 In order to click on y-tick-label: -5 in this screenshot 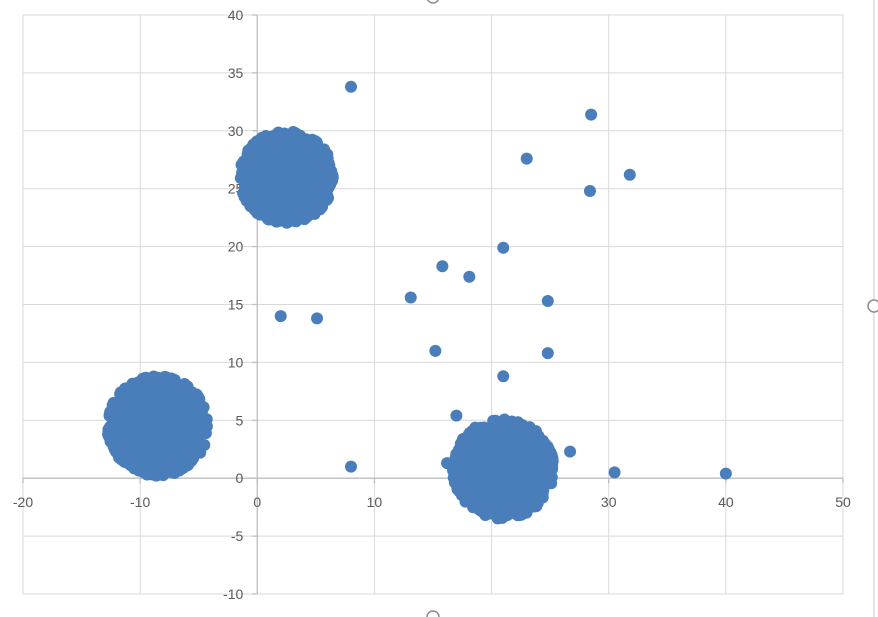, I will do `click(237, 536)`.